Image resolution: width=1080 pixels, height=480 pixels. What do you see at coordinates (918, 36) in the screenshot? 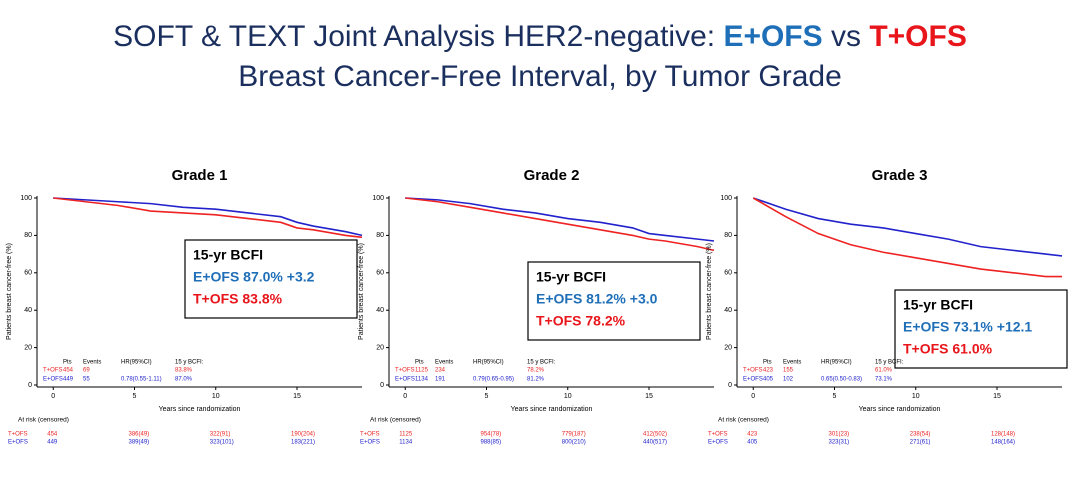
I see `title-t: T+OFS` at bounding box center [918, 36].